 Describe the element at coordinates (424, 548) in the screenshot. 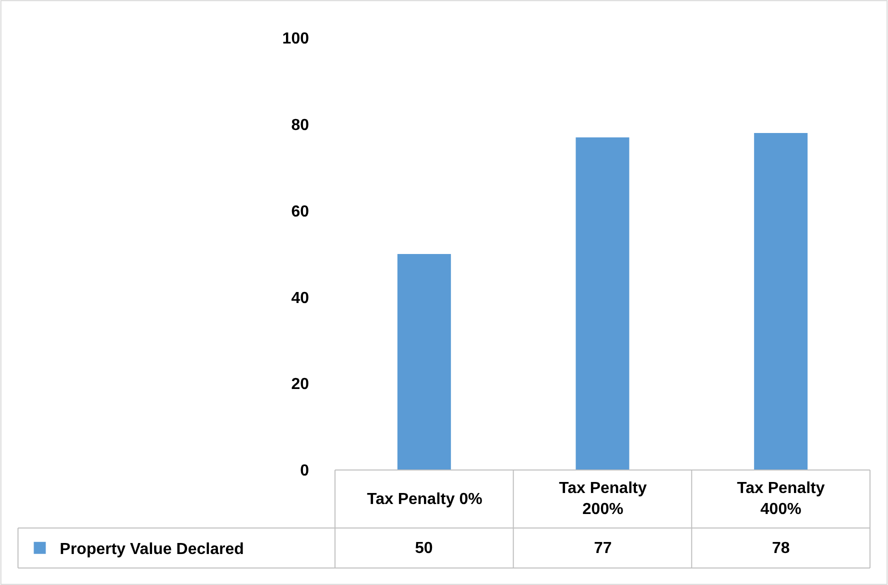

I see `data-label: 50` at that location.